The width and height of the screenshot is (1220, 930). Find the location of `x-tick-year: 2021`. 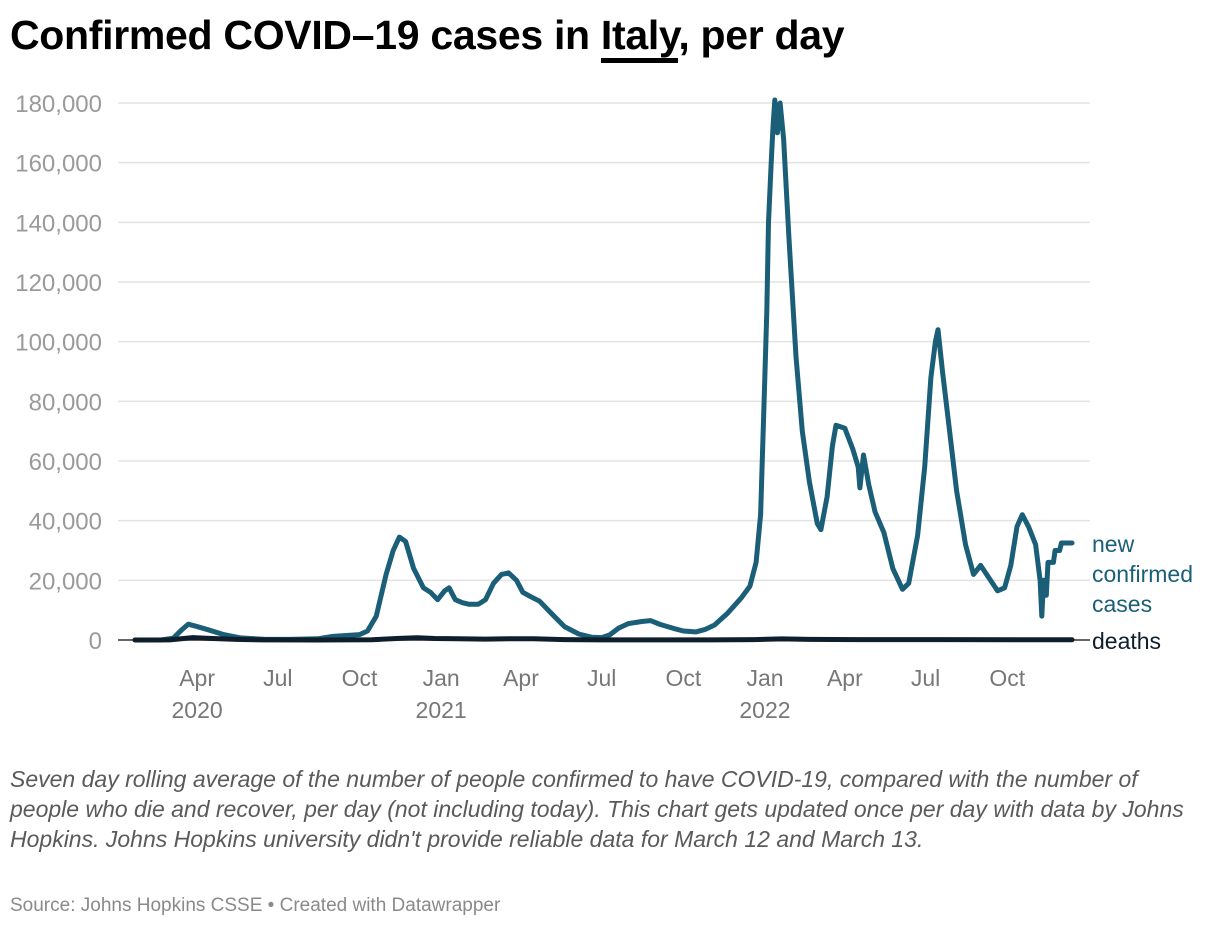

x-tick-year: 2021 is located at coordinates (441, 710).